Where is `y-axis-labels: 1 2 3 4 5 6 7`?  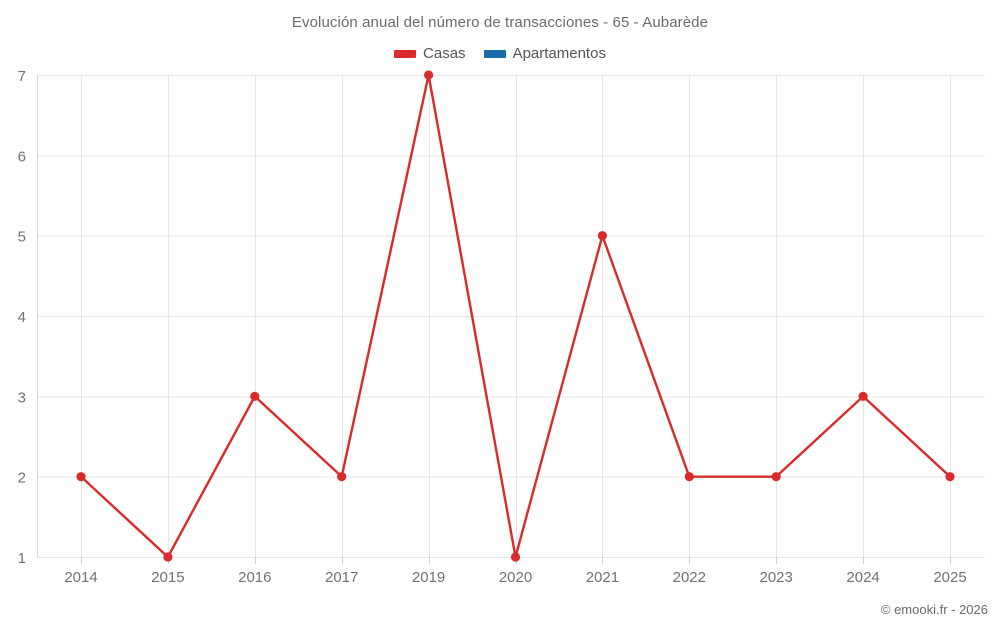
y-axis-labels: 1 2 3 4 5 6 7 is located at coordinates (22, 317).